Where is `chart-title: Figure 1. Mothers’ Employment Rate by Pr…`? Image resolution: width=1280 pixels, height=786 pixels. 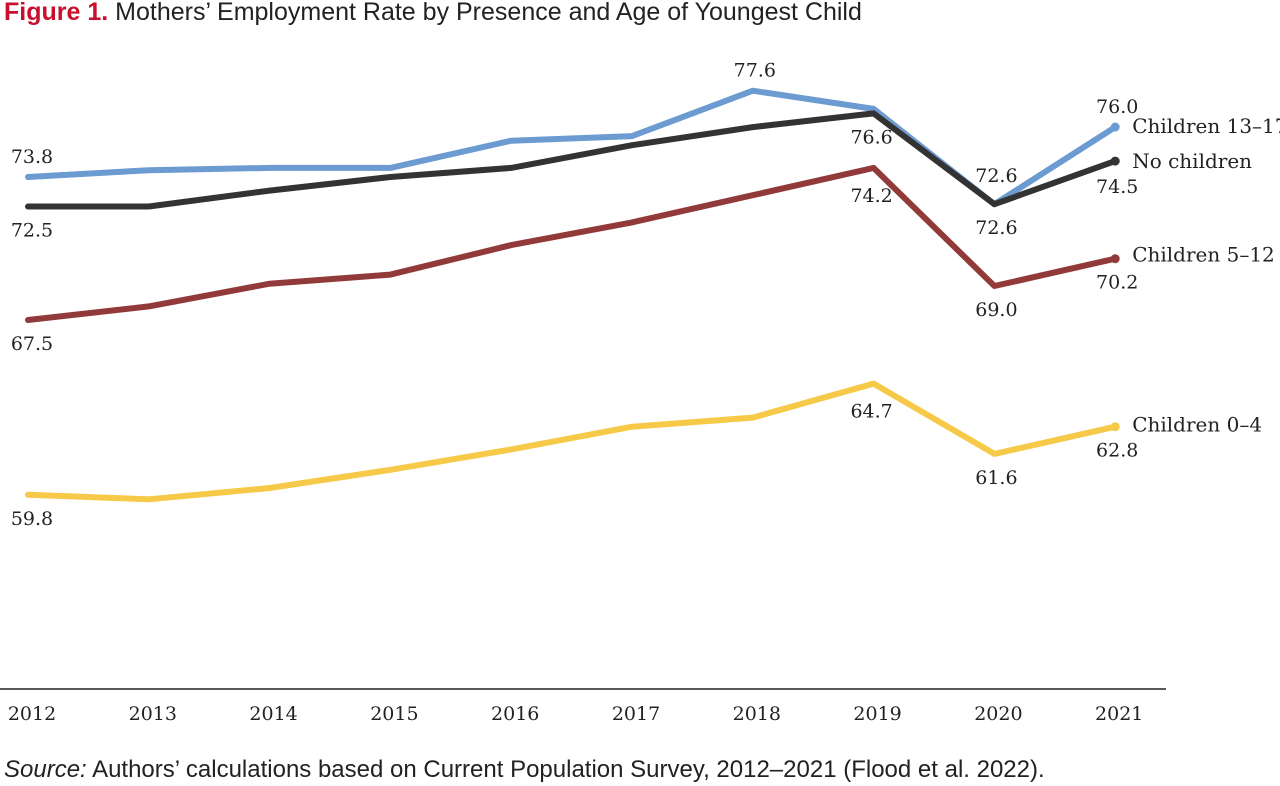 chart-title: Figure 1. Mothers’ Employment Rate by Pr… is located at coordinates (433, 13).